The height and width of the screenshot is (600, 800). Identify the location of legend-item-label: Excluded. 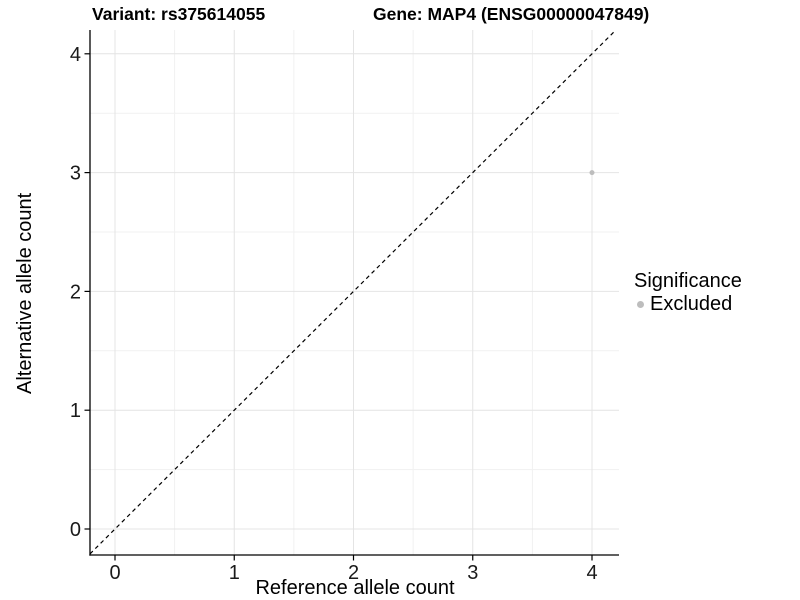
(691, 304).